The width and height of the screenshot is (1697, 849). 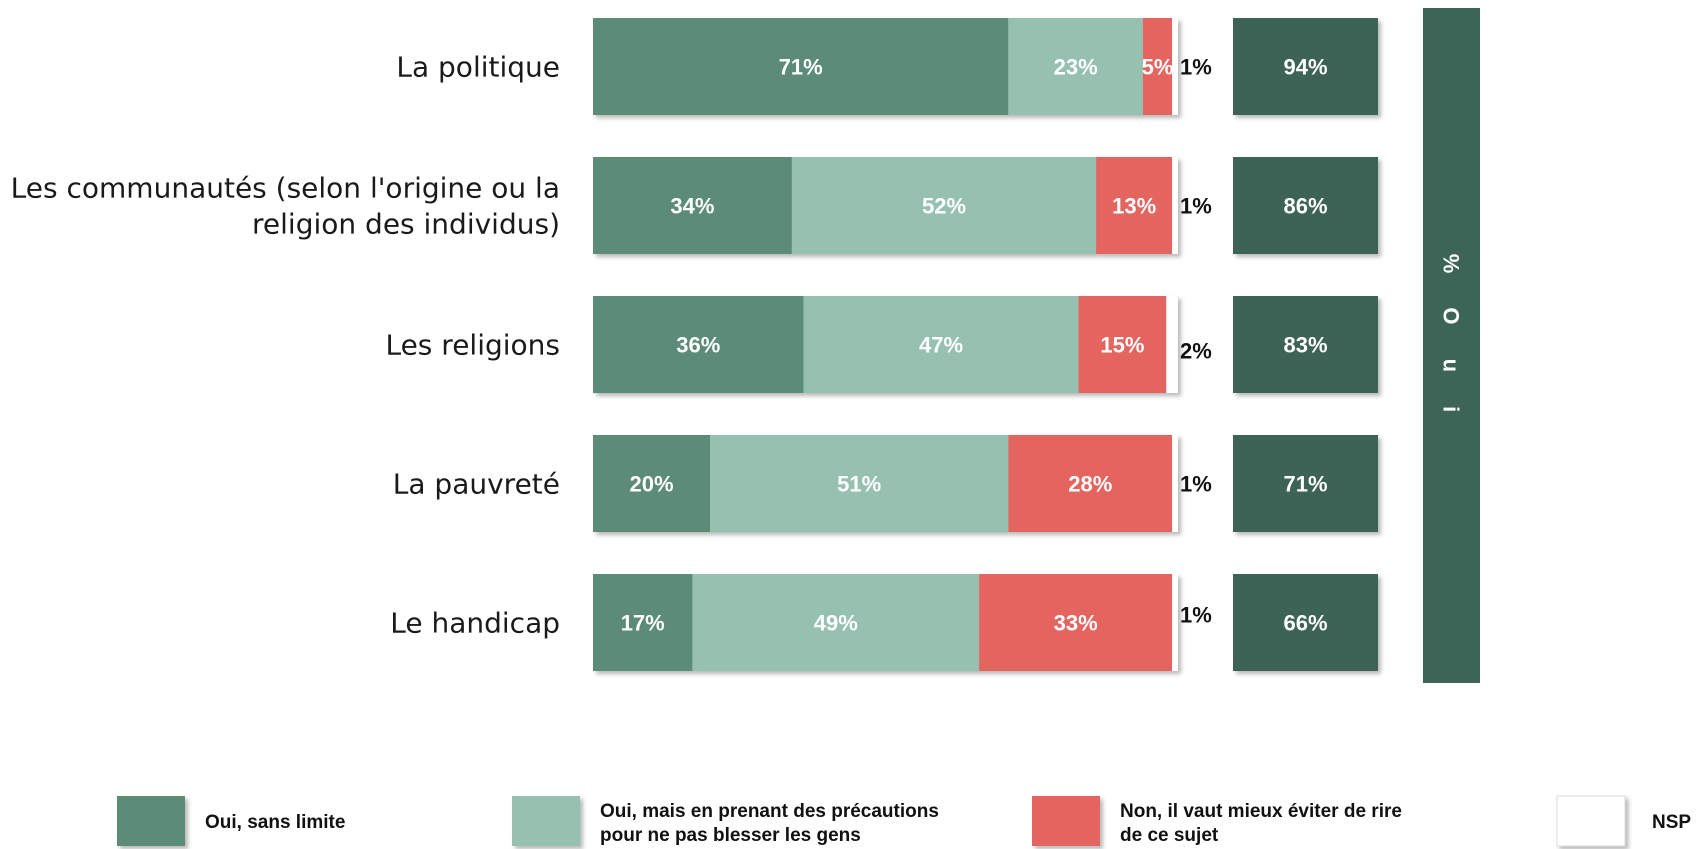 I want to click on total-value: 66%, so click(x=1305, y=623).